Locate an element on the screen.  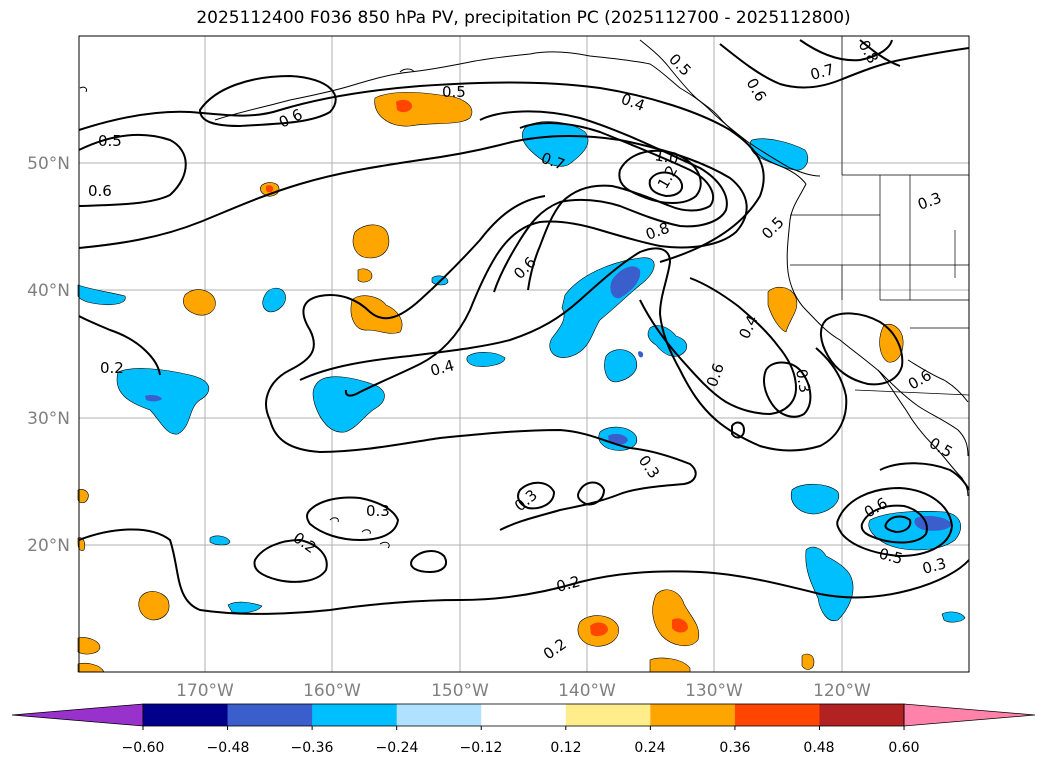
latitude-labels: 50°N 40°N 30°N 20°N is located at coordinates (48, 355).